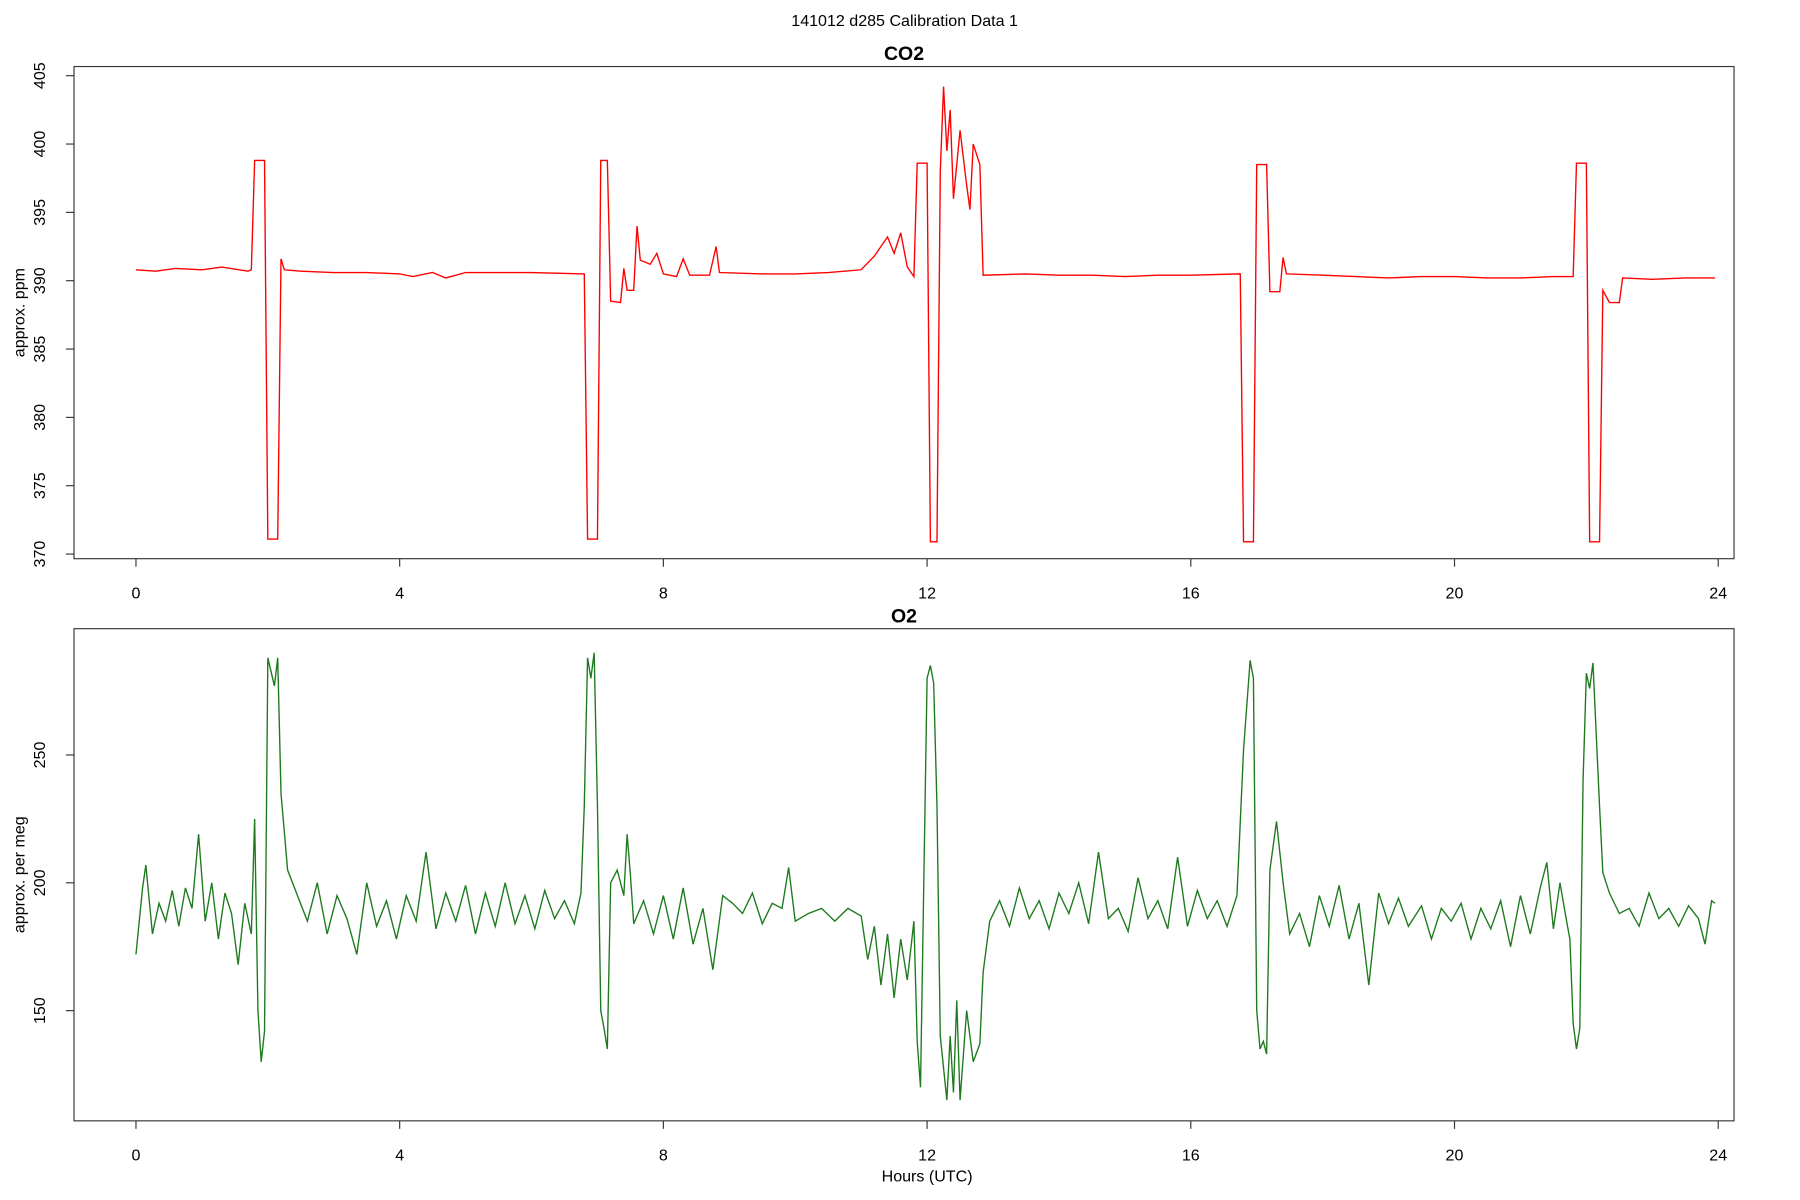  What do you see at coordinates (40, 1010) in the screenshot?
I see `y-tick-label: 150` at bounding box center [40, 1010].